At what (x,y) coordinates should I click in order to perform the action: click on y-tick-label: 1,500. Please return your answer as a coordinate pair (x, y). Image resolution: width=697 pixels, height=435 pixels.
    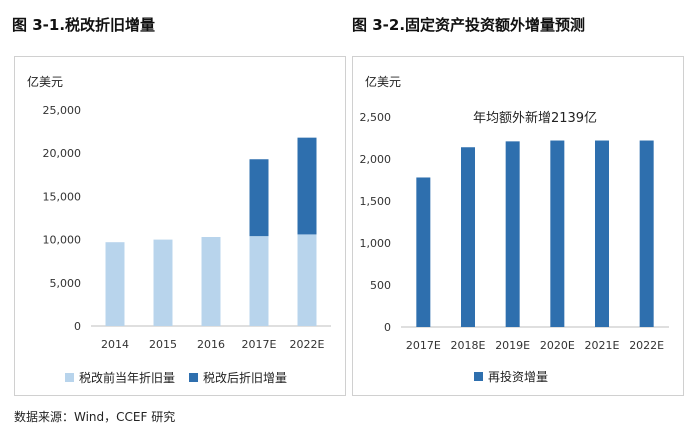
    Looking at the image, I should click on (376, 201).